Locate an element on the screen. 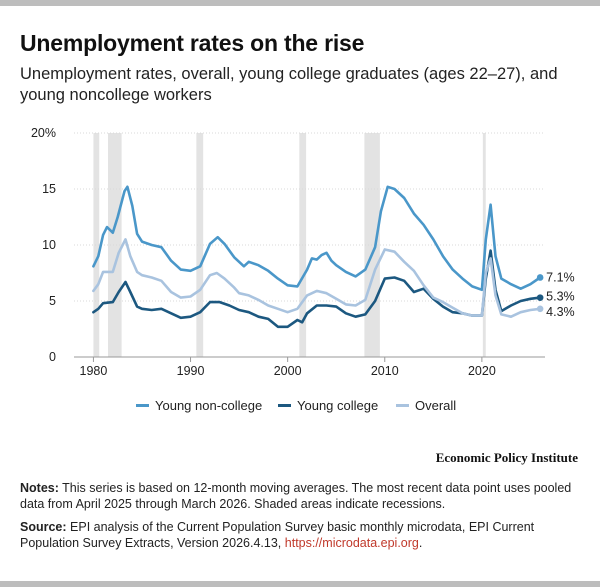 The height and width of the screenshot is (587, 600). series-line-young-non-college is located at coordinates (317, 238).